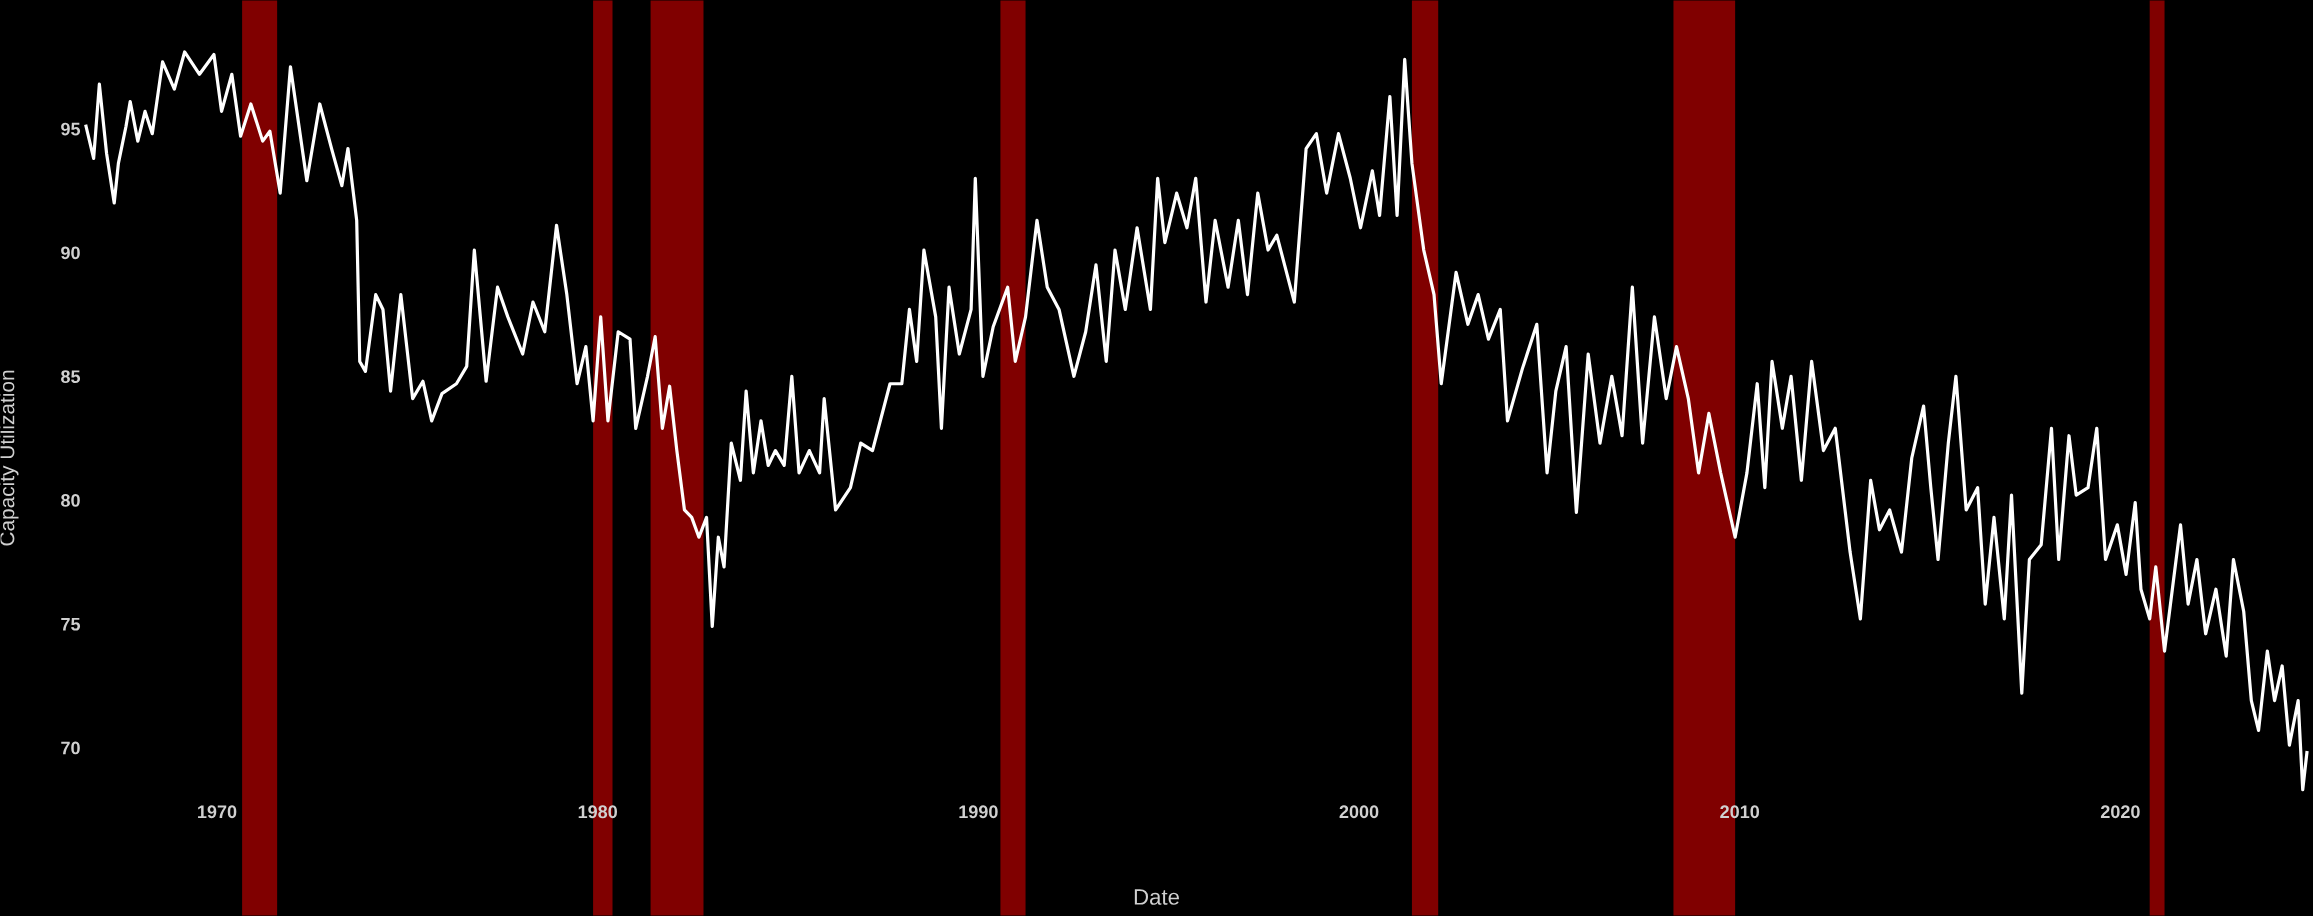 The width and height of the screenshot is (2313, 916). Describe the element at coordinates (1359, 812) in the screenshot. I see `x-tick-label: 2000` at that location.